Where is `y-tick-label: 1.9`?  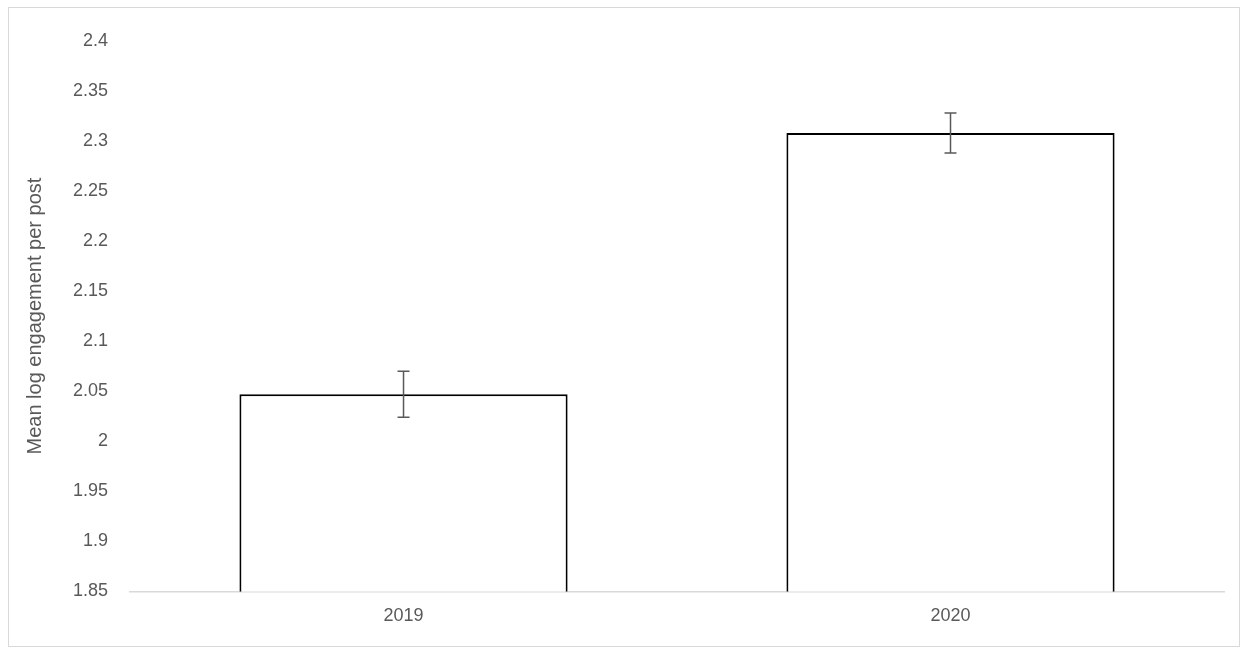 y-tick-label: 1.9 is located at coordinates (96, 540).